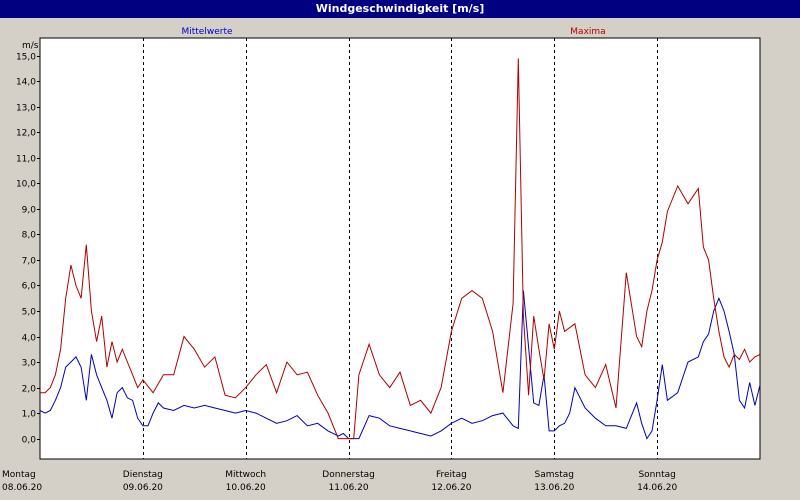 The width and height of the screenshot is (800, 500). What do you see at coordinates (26, 83) in the screenshot?
I see `y-tick-label: 14,0` at bounding box center [26, 83].